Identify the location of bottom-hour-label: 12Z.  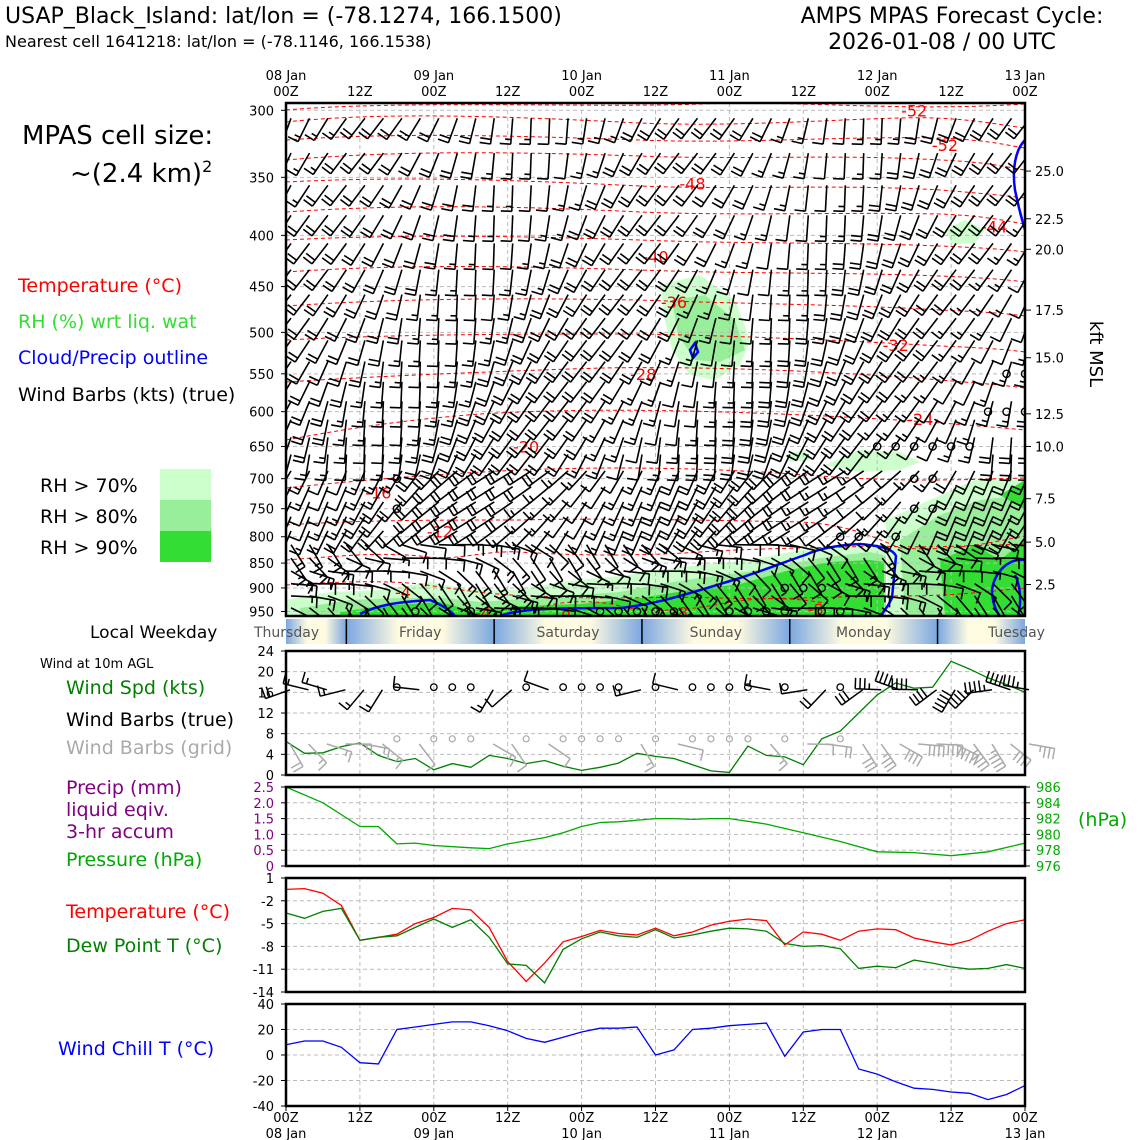
(360, 1118).